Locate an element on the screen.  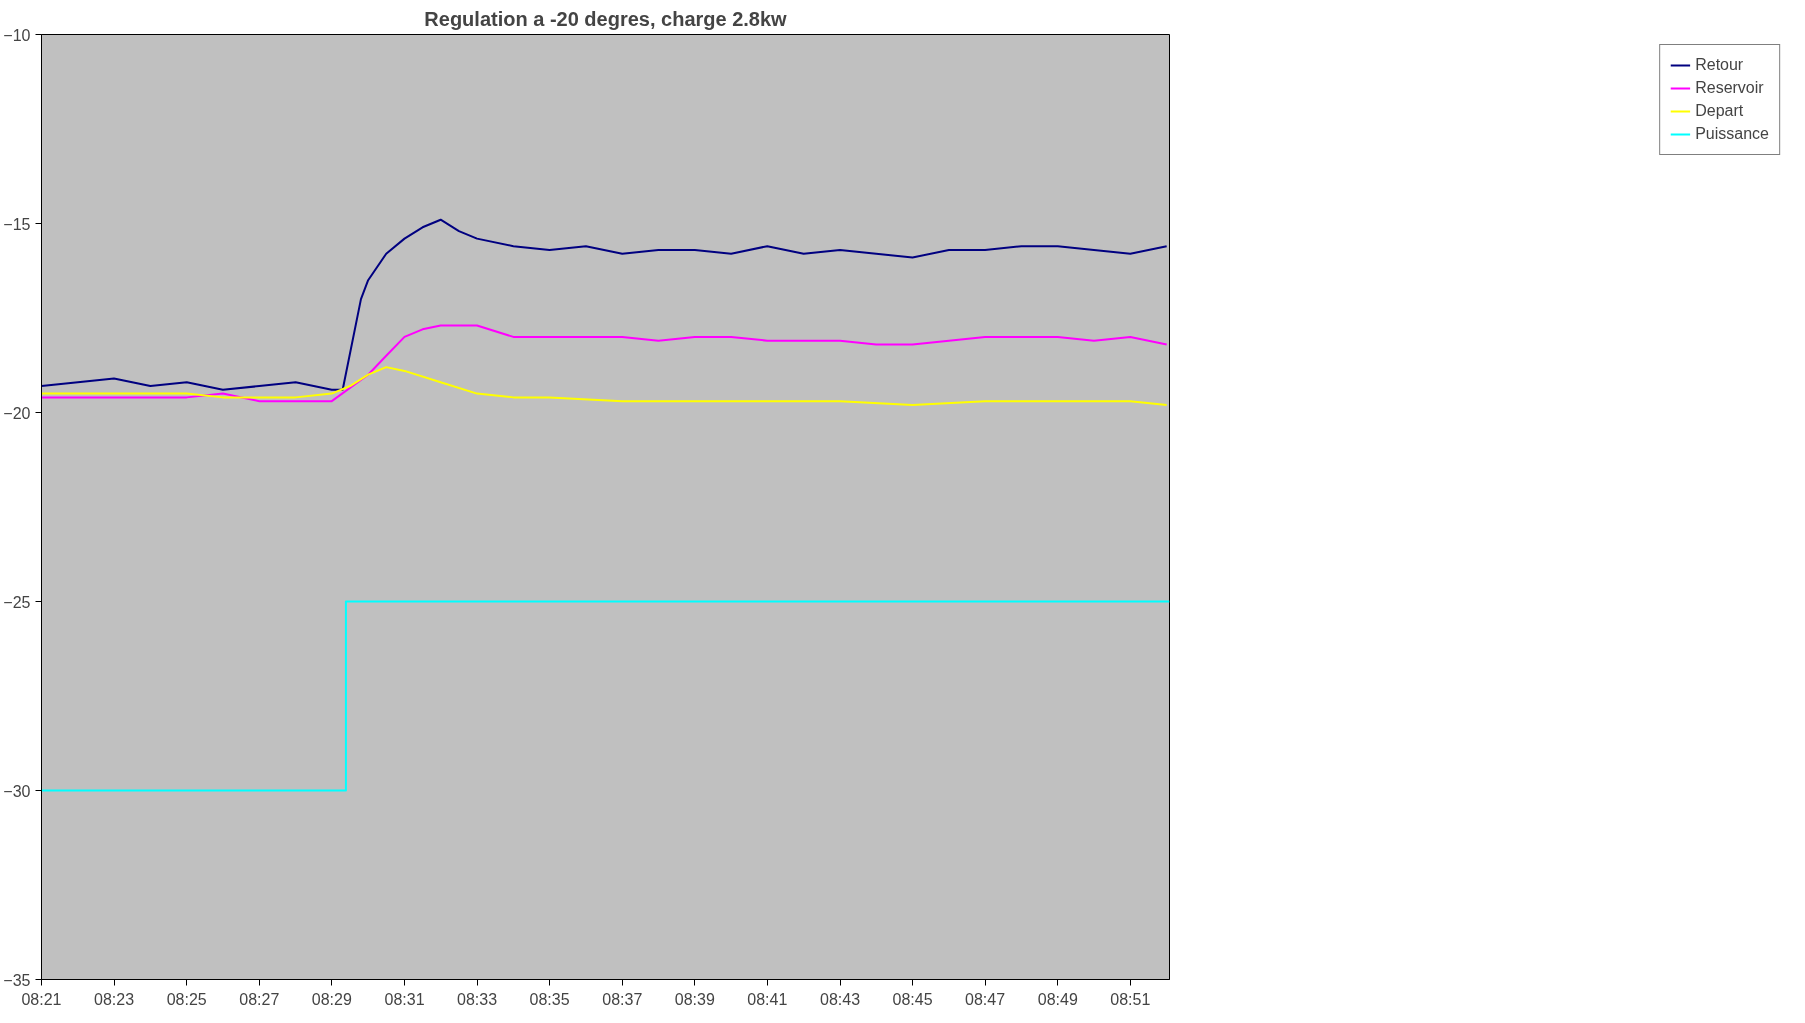
x-tick-label: 08:41 is located at coordinates (767, 999).